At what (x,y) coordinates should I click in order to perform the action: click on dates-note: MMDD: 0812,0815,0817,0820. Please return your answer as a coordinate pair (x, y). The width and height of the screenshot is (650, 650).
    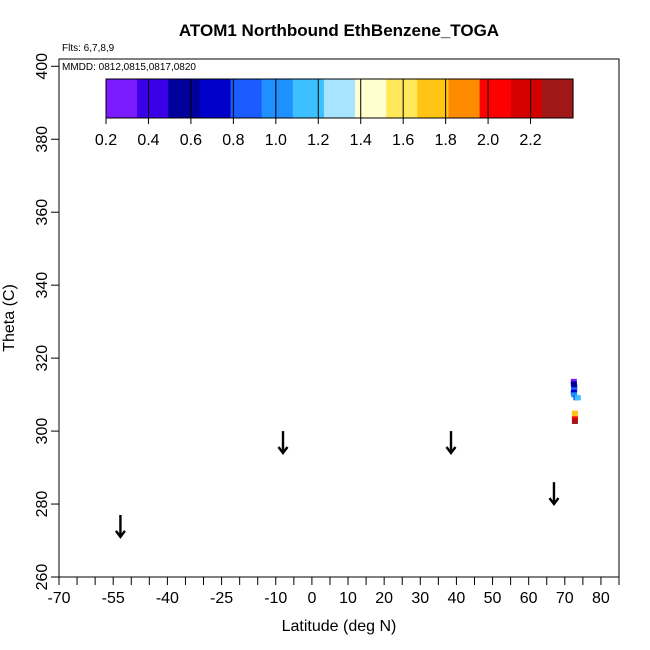
    Looking at the image, I should click on (129, 67).